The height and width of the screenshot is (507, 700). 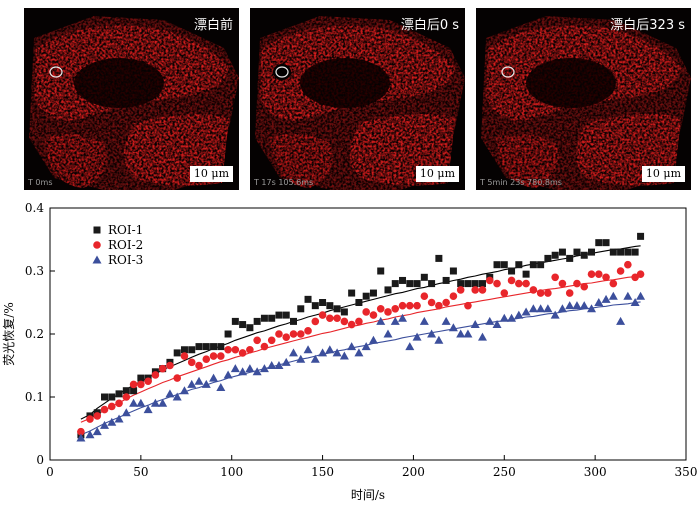 I want to click on scale-bar-label: 10 μm, so click(x=211, y=174).